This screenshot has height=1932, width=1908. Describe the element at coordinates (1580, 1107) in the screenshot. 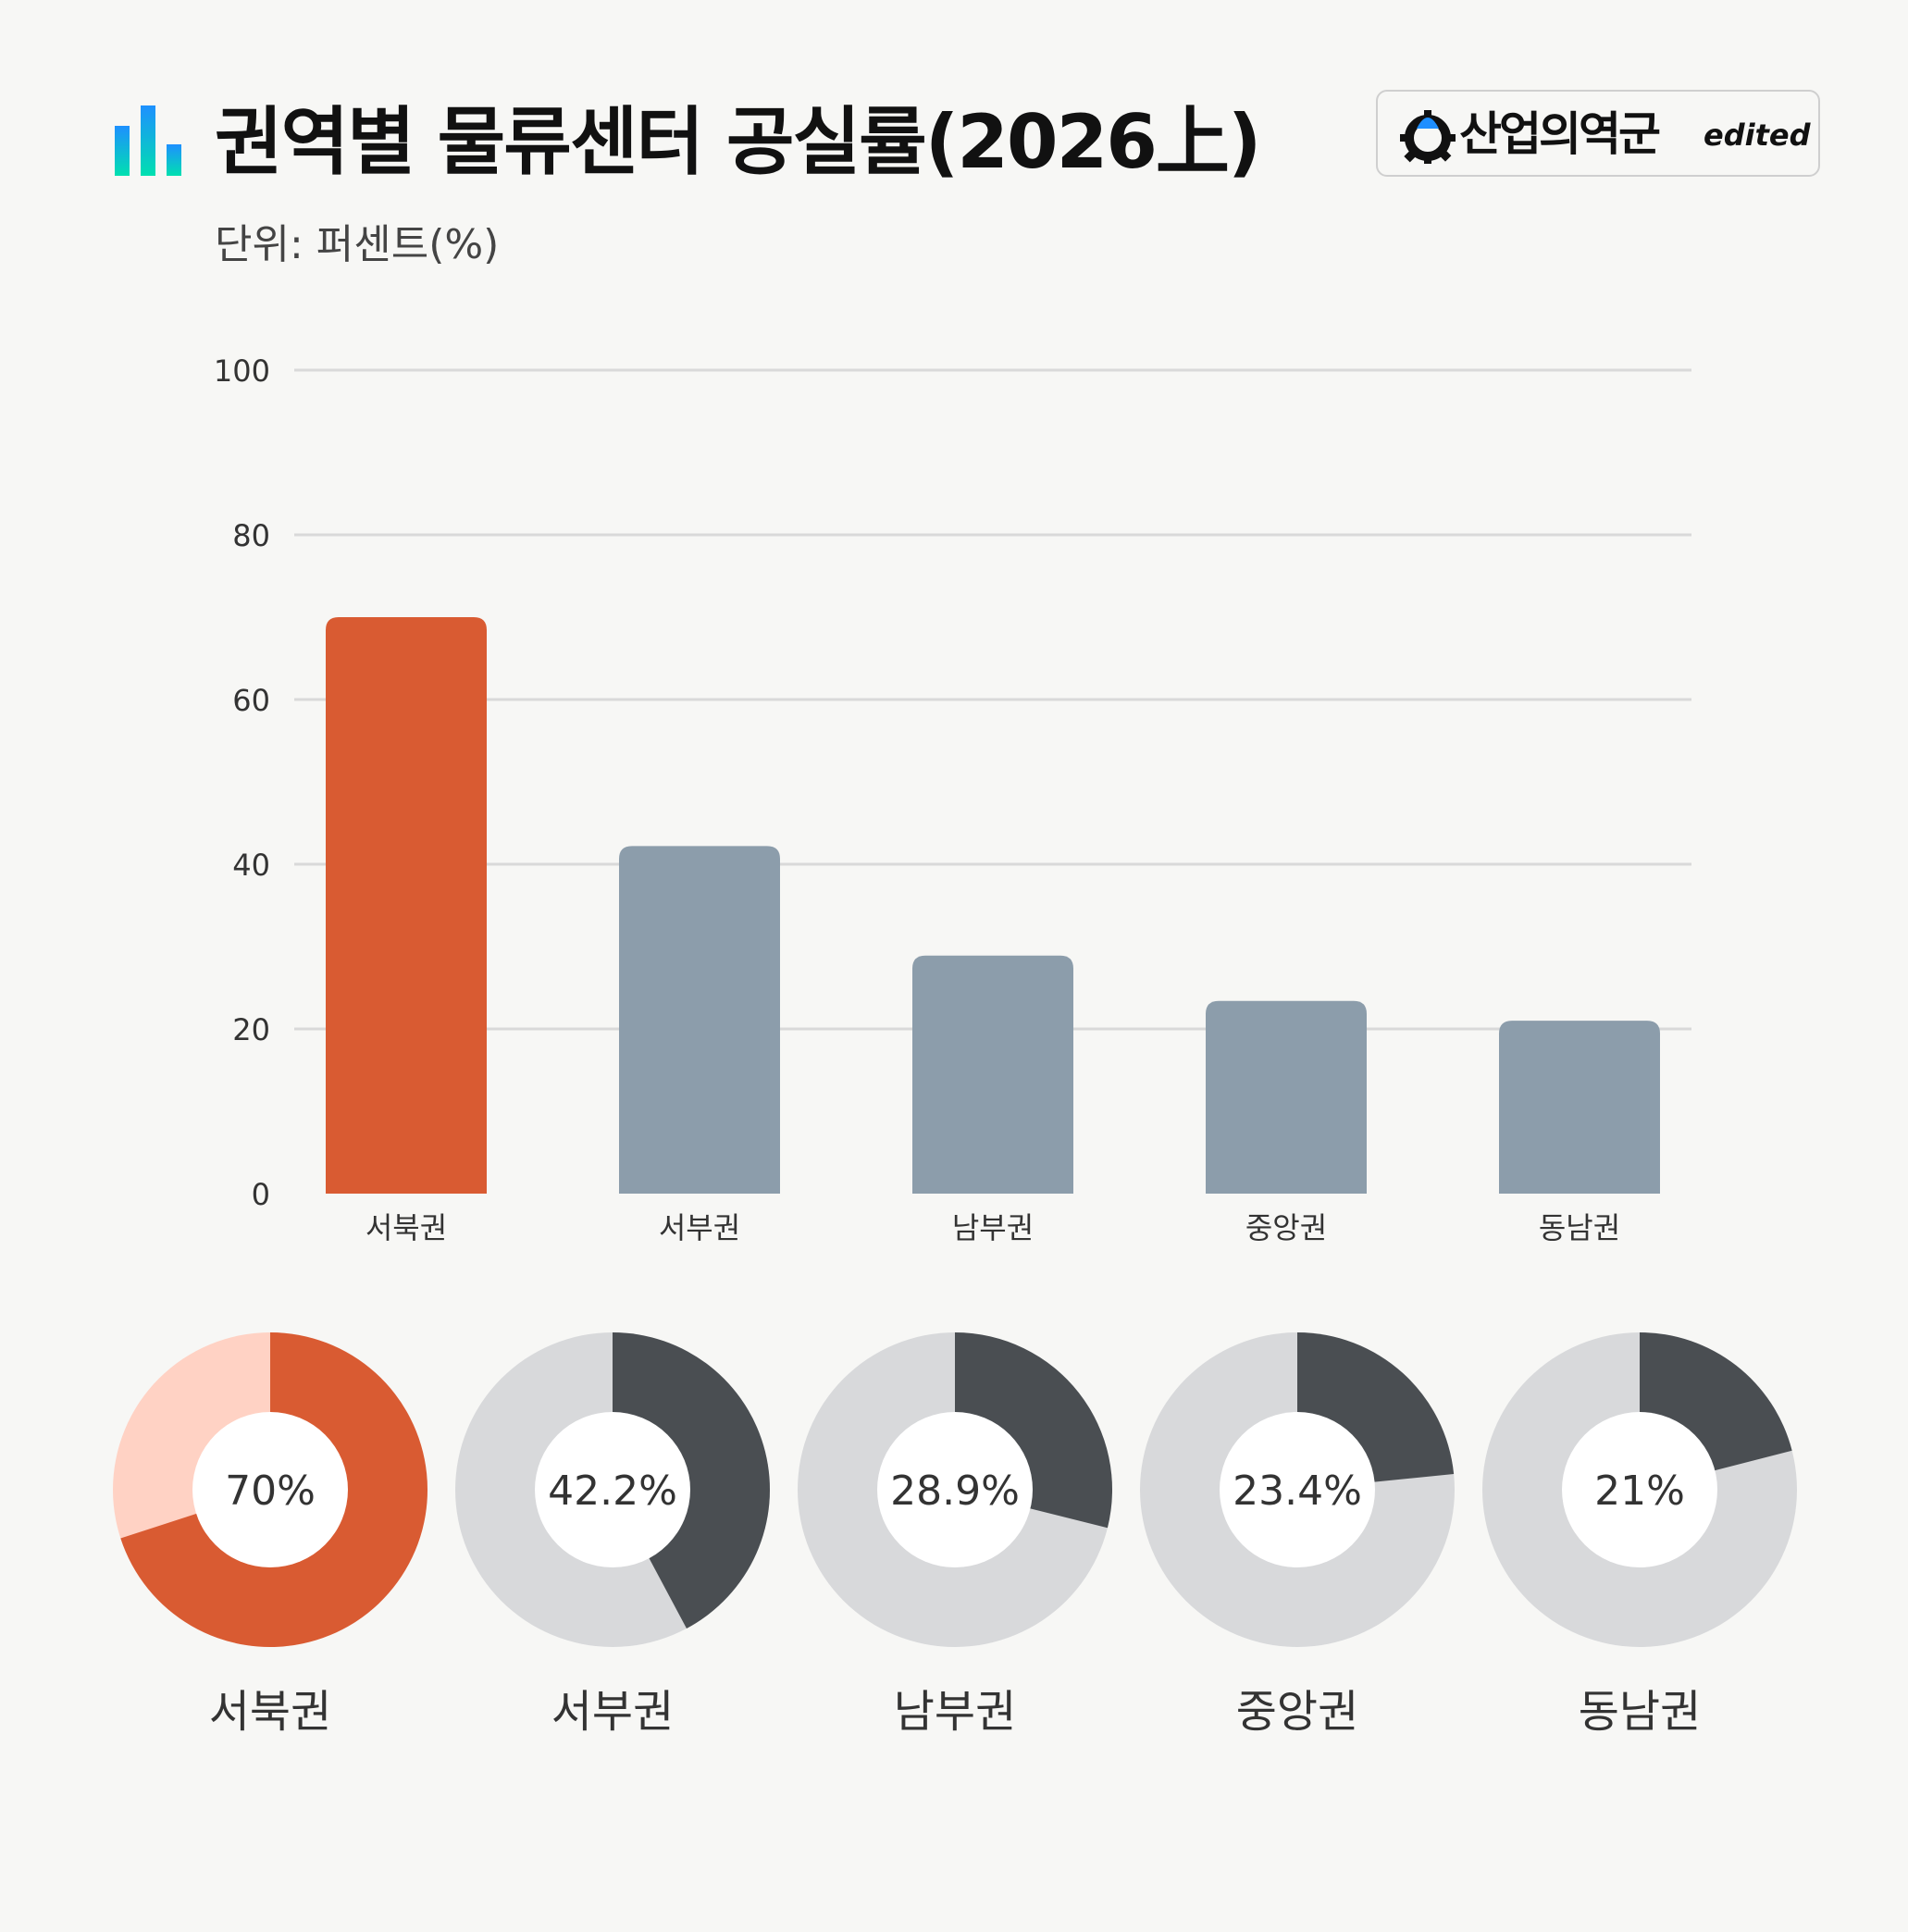

I see `bar-동남권` at that location.